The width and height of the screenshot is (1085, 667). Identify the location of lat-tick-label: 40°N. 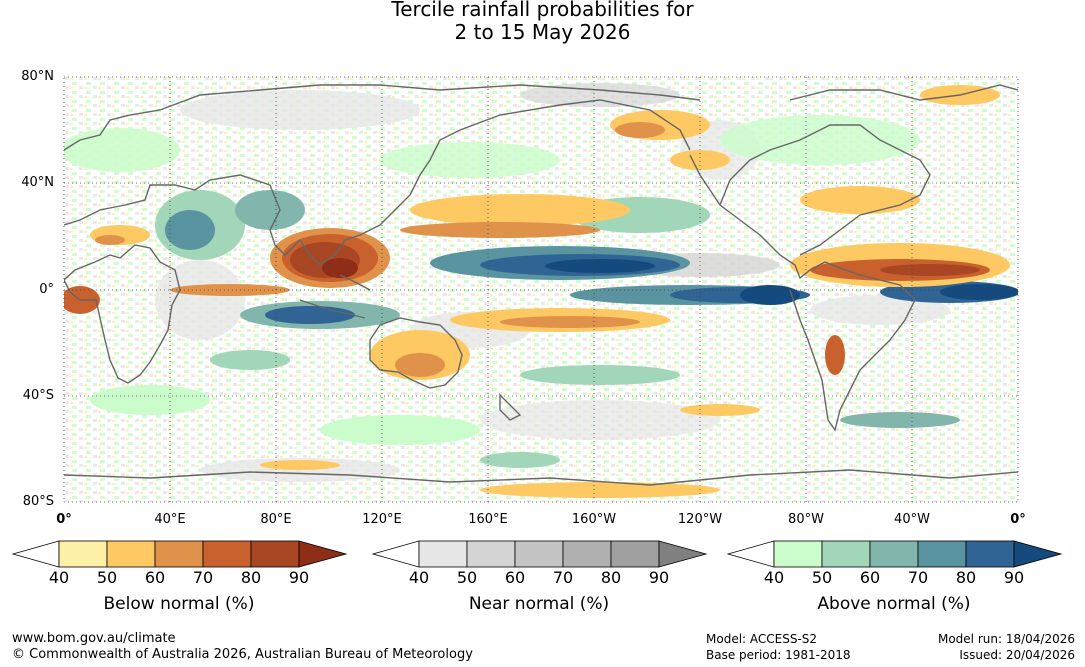
(37, 183).